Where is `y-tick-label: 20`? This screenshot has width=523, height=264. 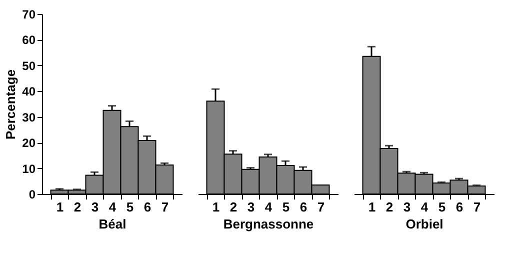
y-tick-label: 20 is located at coordinates (29, 143).